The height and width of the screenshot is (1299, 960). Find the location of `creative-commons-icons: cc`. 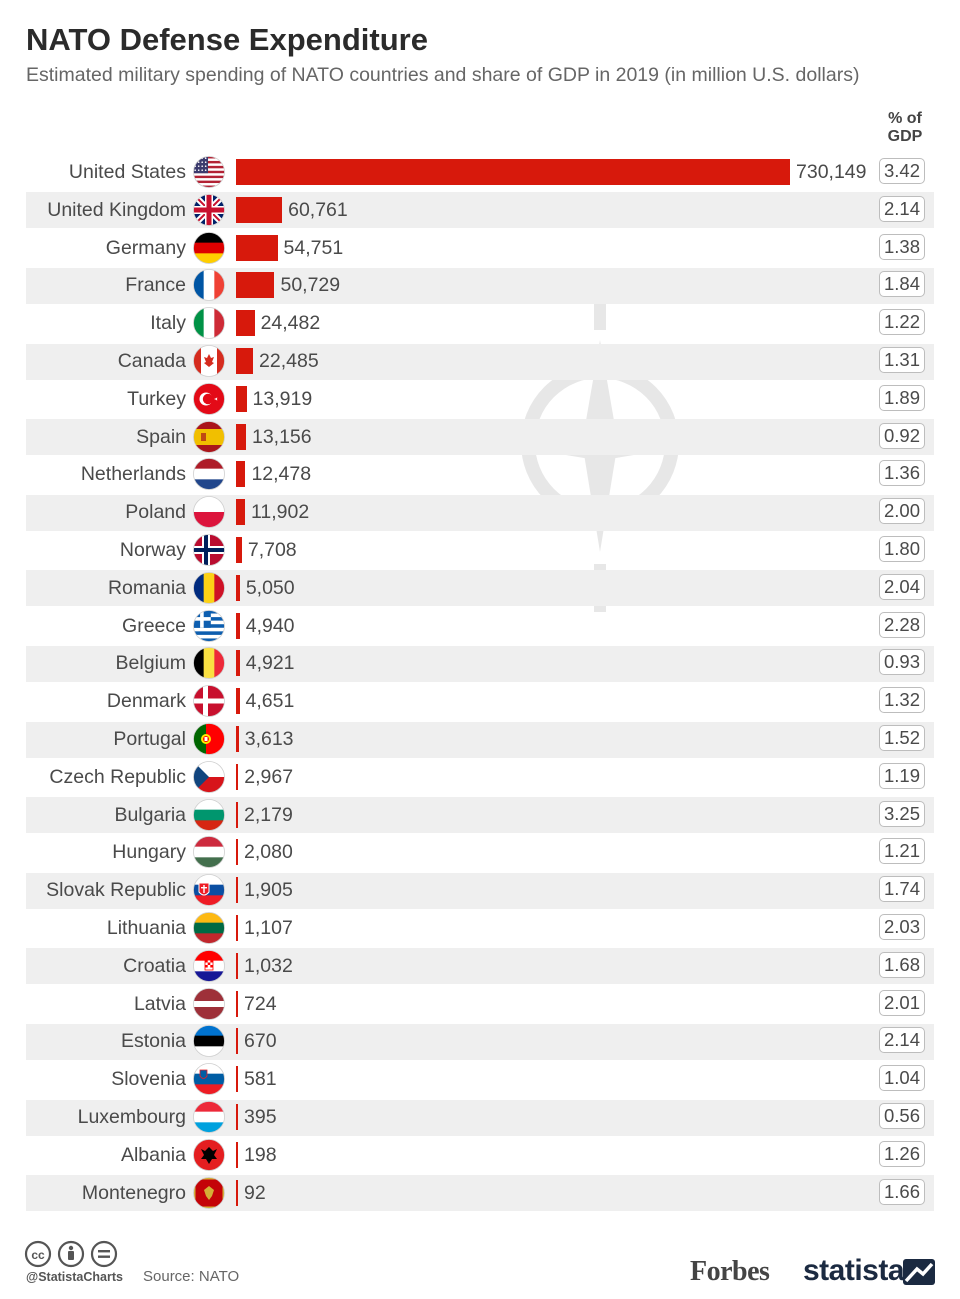

creative-commons-icons: cc is located at coordinates (71, 1254).